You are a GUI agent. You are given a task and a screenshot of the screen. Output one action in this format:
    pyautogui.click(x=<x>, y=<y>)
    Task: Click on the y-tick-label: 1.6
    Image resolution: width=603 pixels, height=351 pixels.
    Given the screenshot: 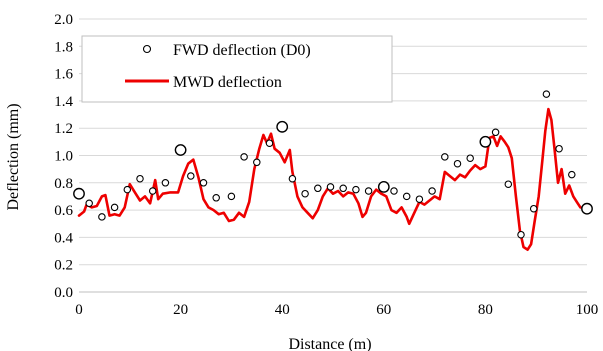 What is the action you would take?
    pyautogui.click(x=63, y=75)
    